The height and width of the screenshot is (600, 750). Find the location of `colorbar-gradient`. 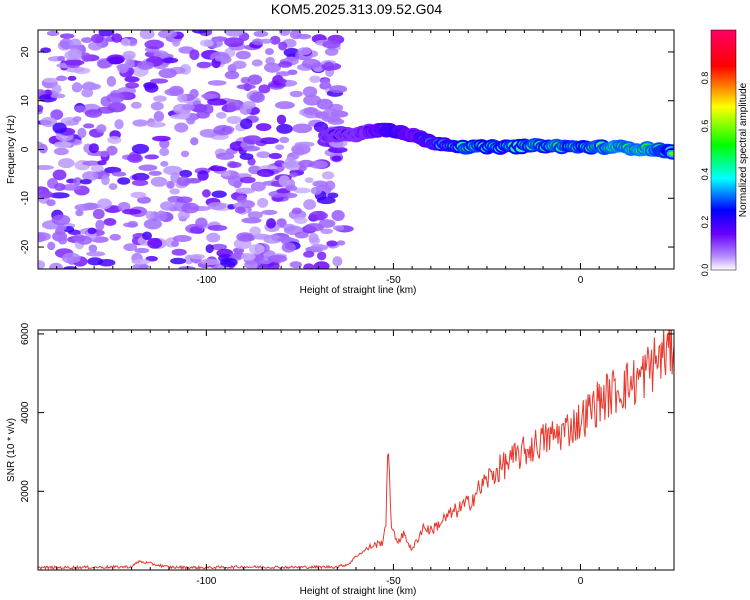

colorbar-gradient is located at coordinates (723, 150).